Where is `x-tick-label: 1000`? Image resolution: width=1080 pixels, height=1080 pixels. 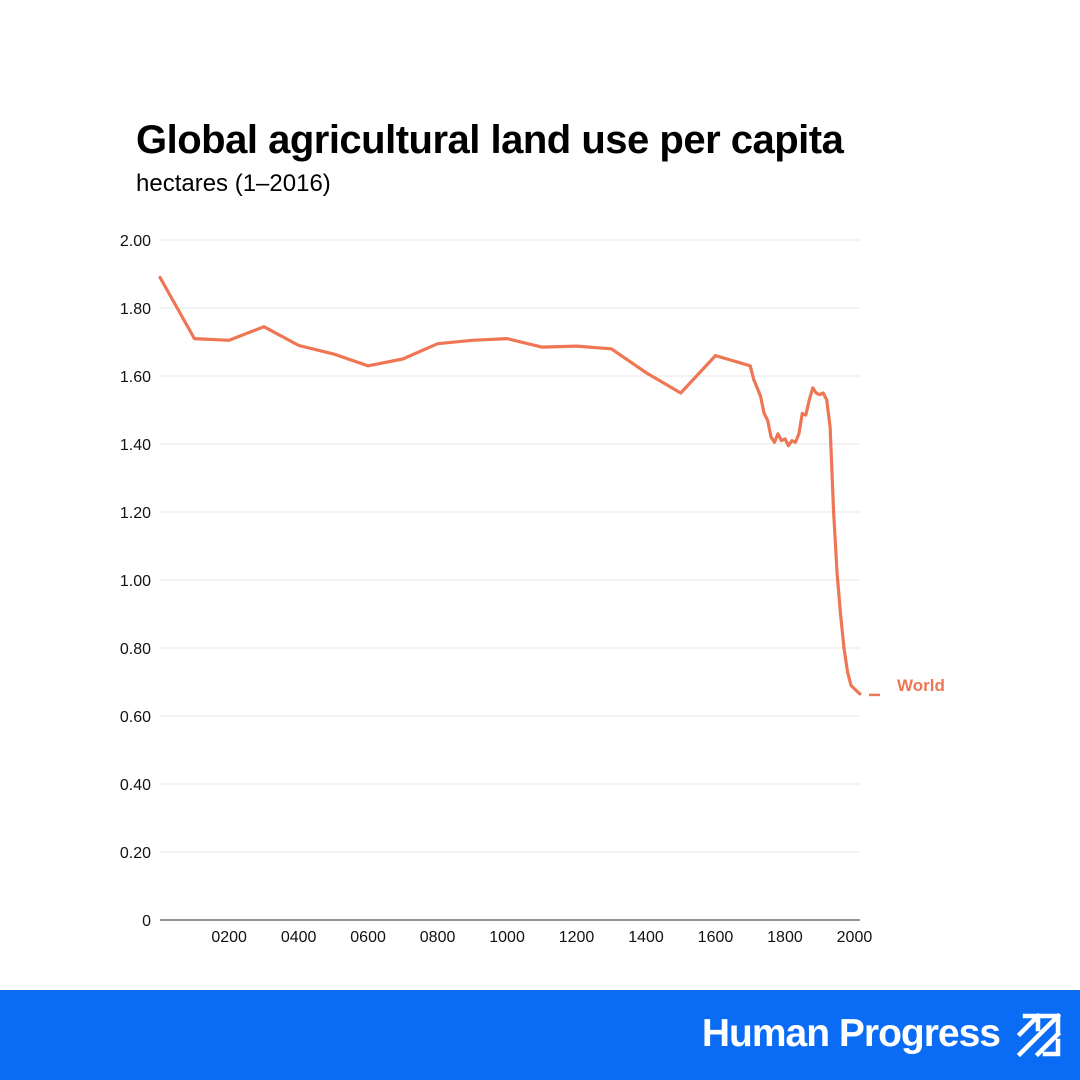 x-tick-label: 1000 is located at coordinates (507, 937).